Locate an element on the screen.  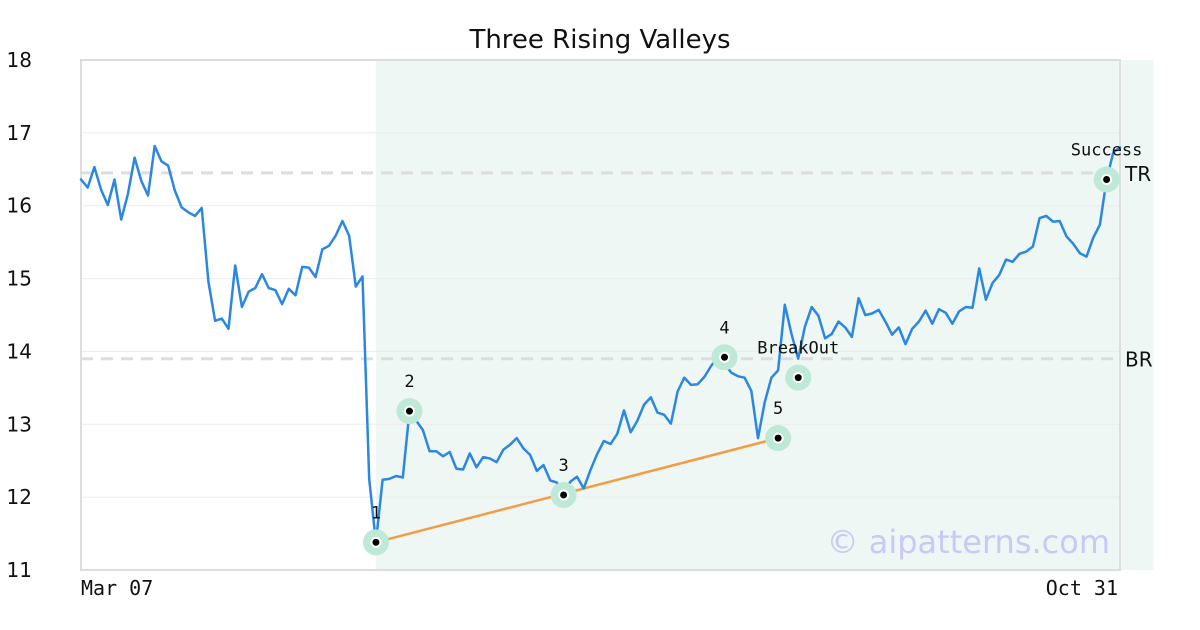
trend-line is located at coordinates (577, 490).